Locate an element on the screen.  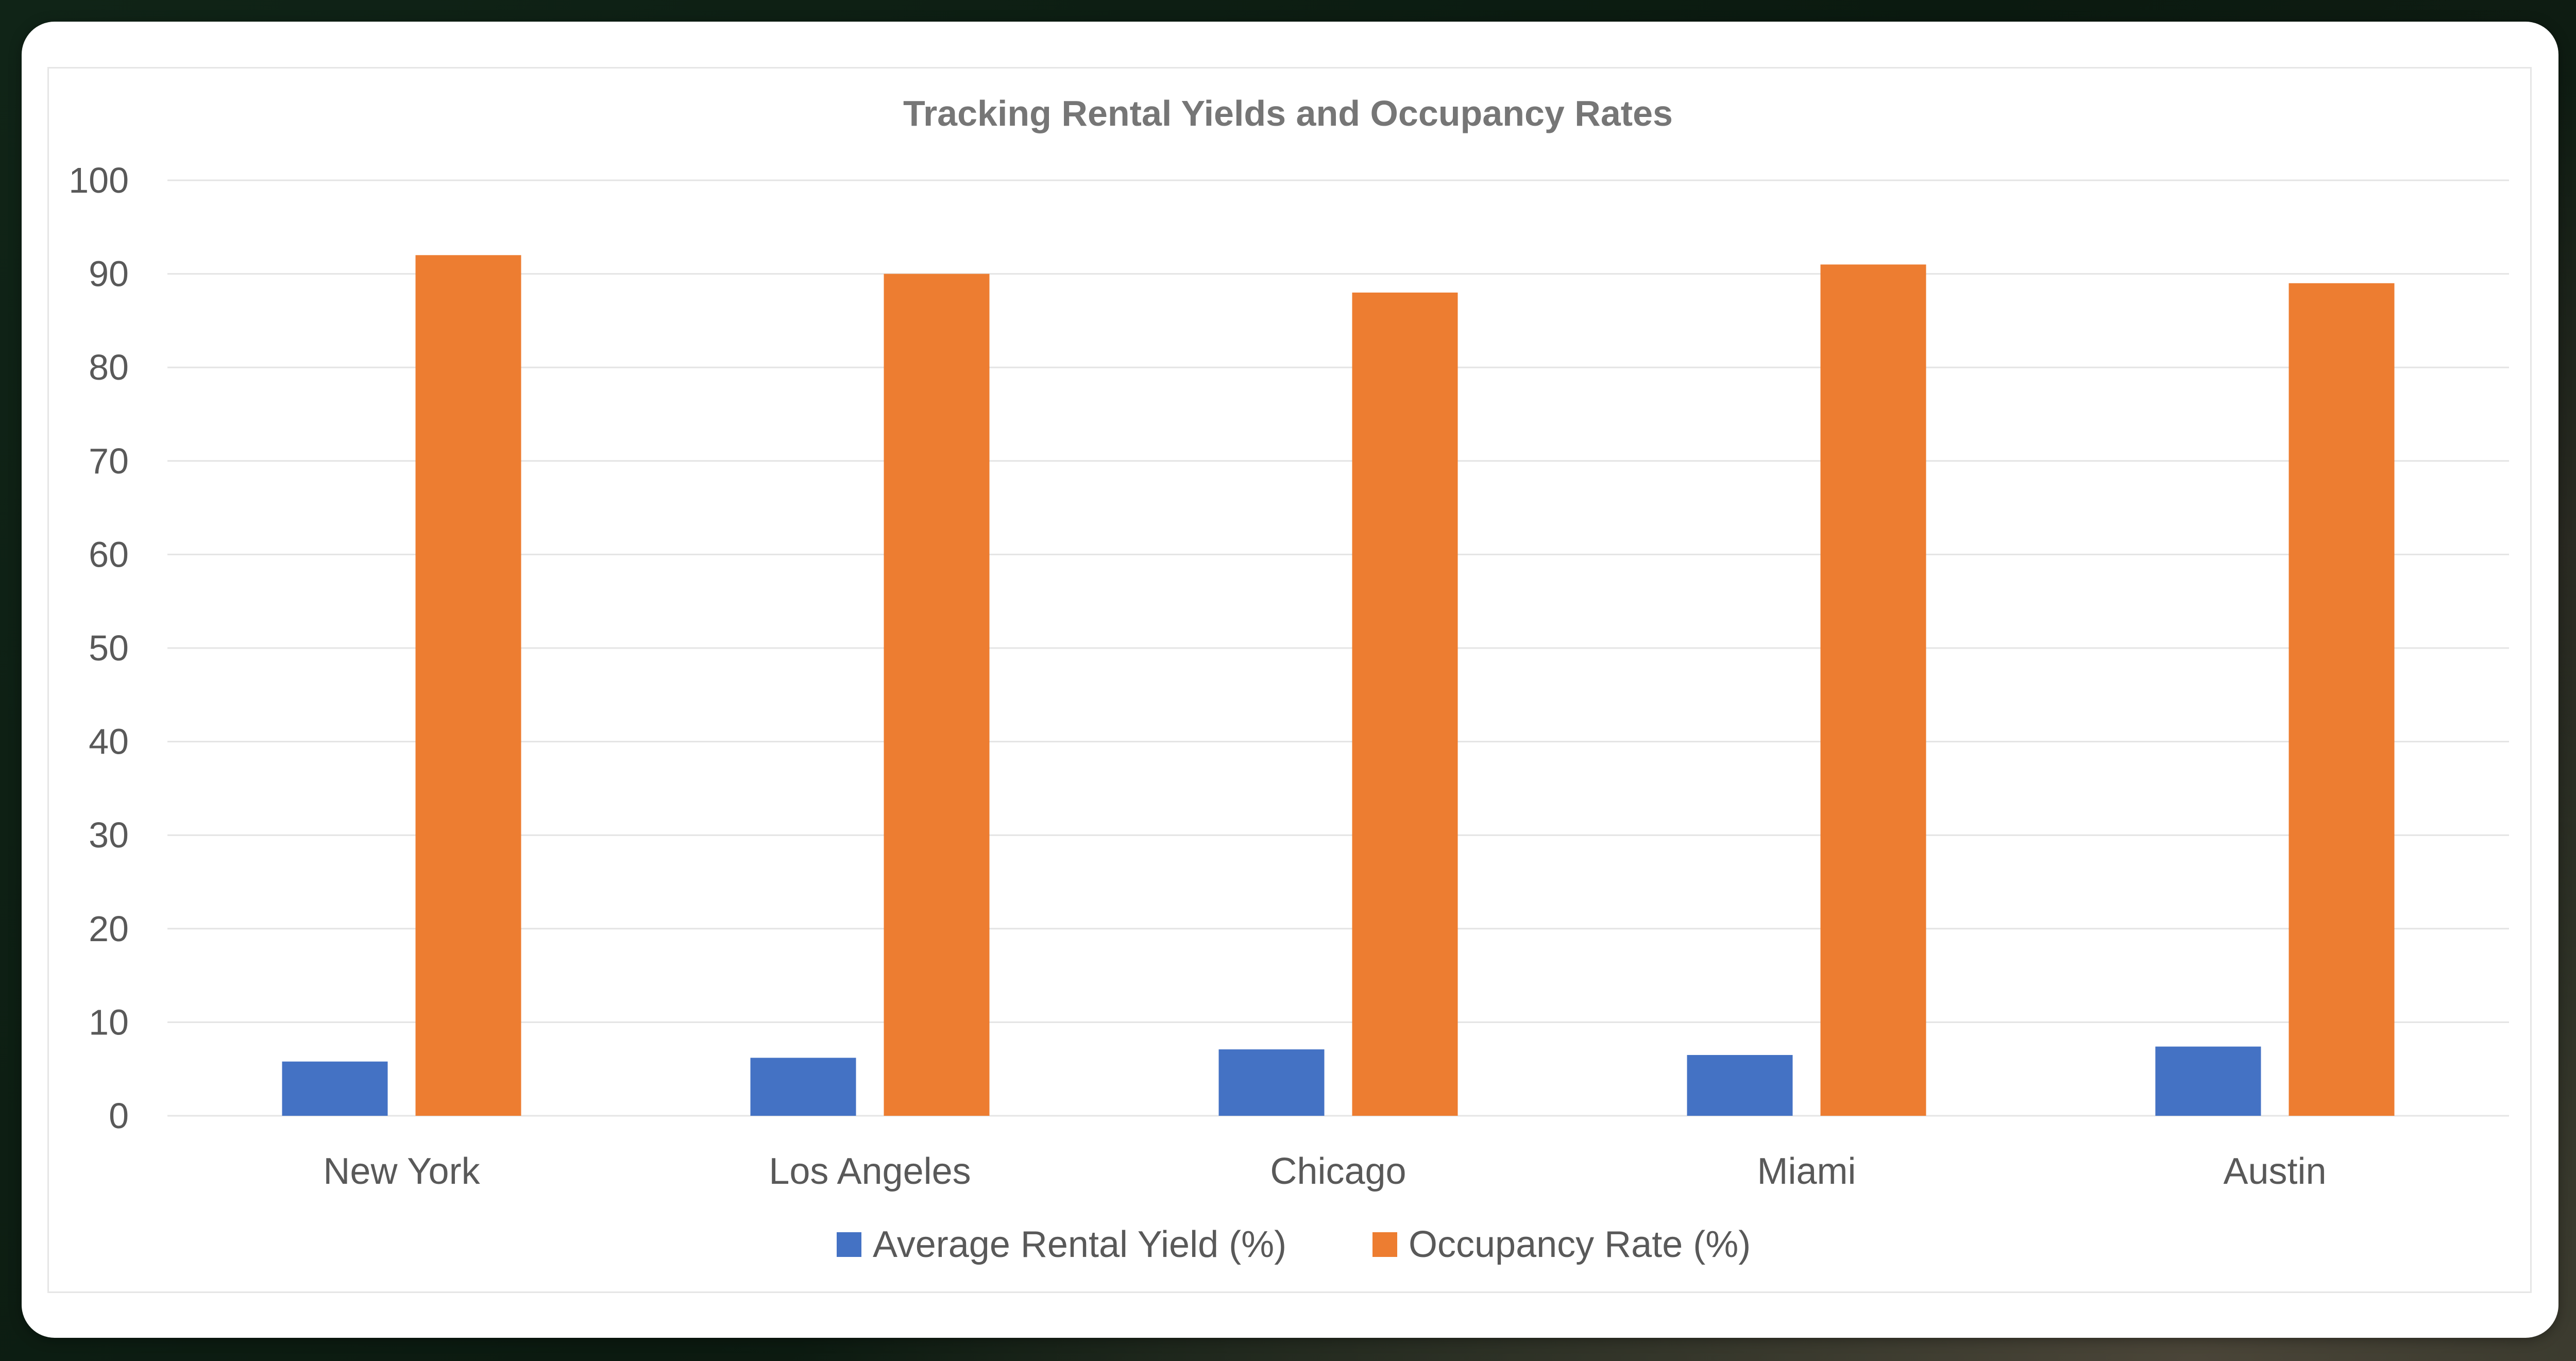
y-tick-label: 10 is located at coordinates (109, 1022).